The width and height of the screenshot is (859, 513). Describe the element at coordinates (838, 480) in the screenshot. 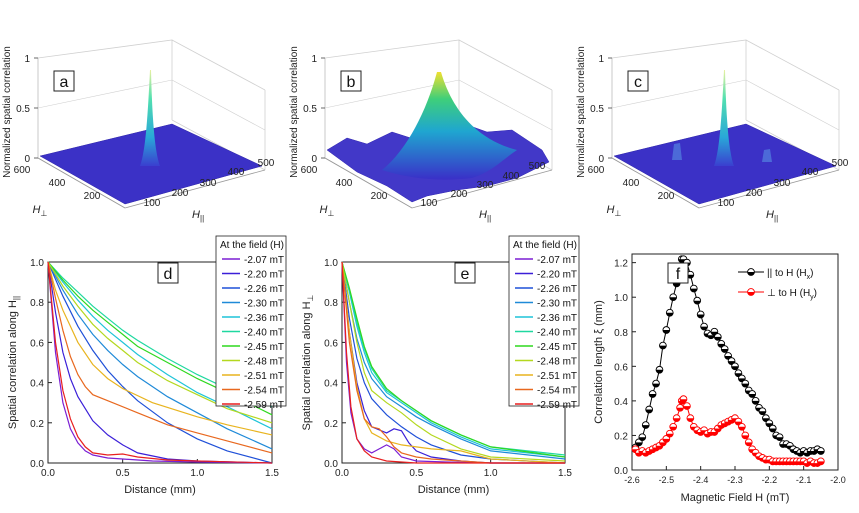

I see `x-tick-label: -2.0` at that location.